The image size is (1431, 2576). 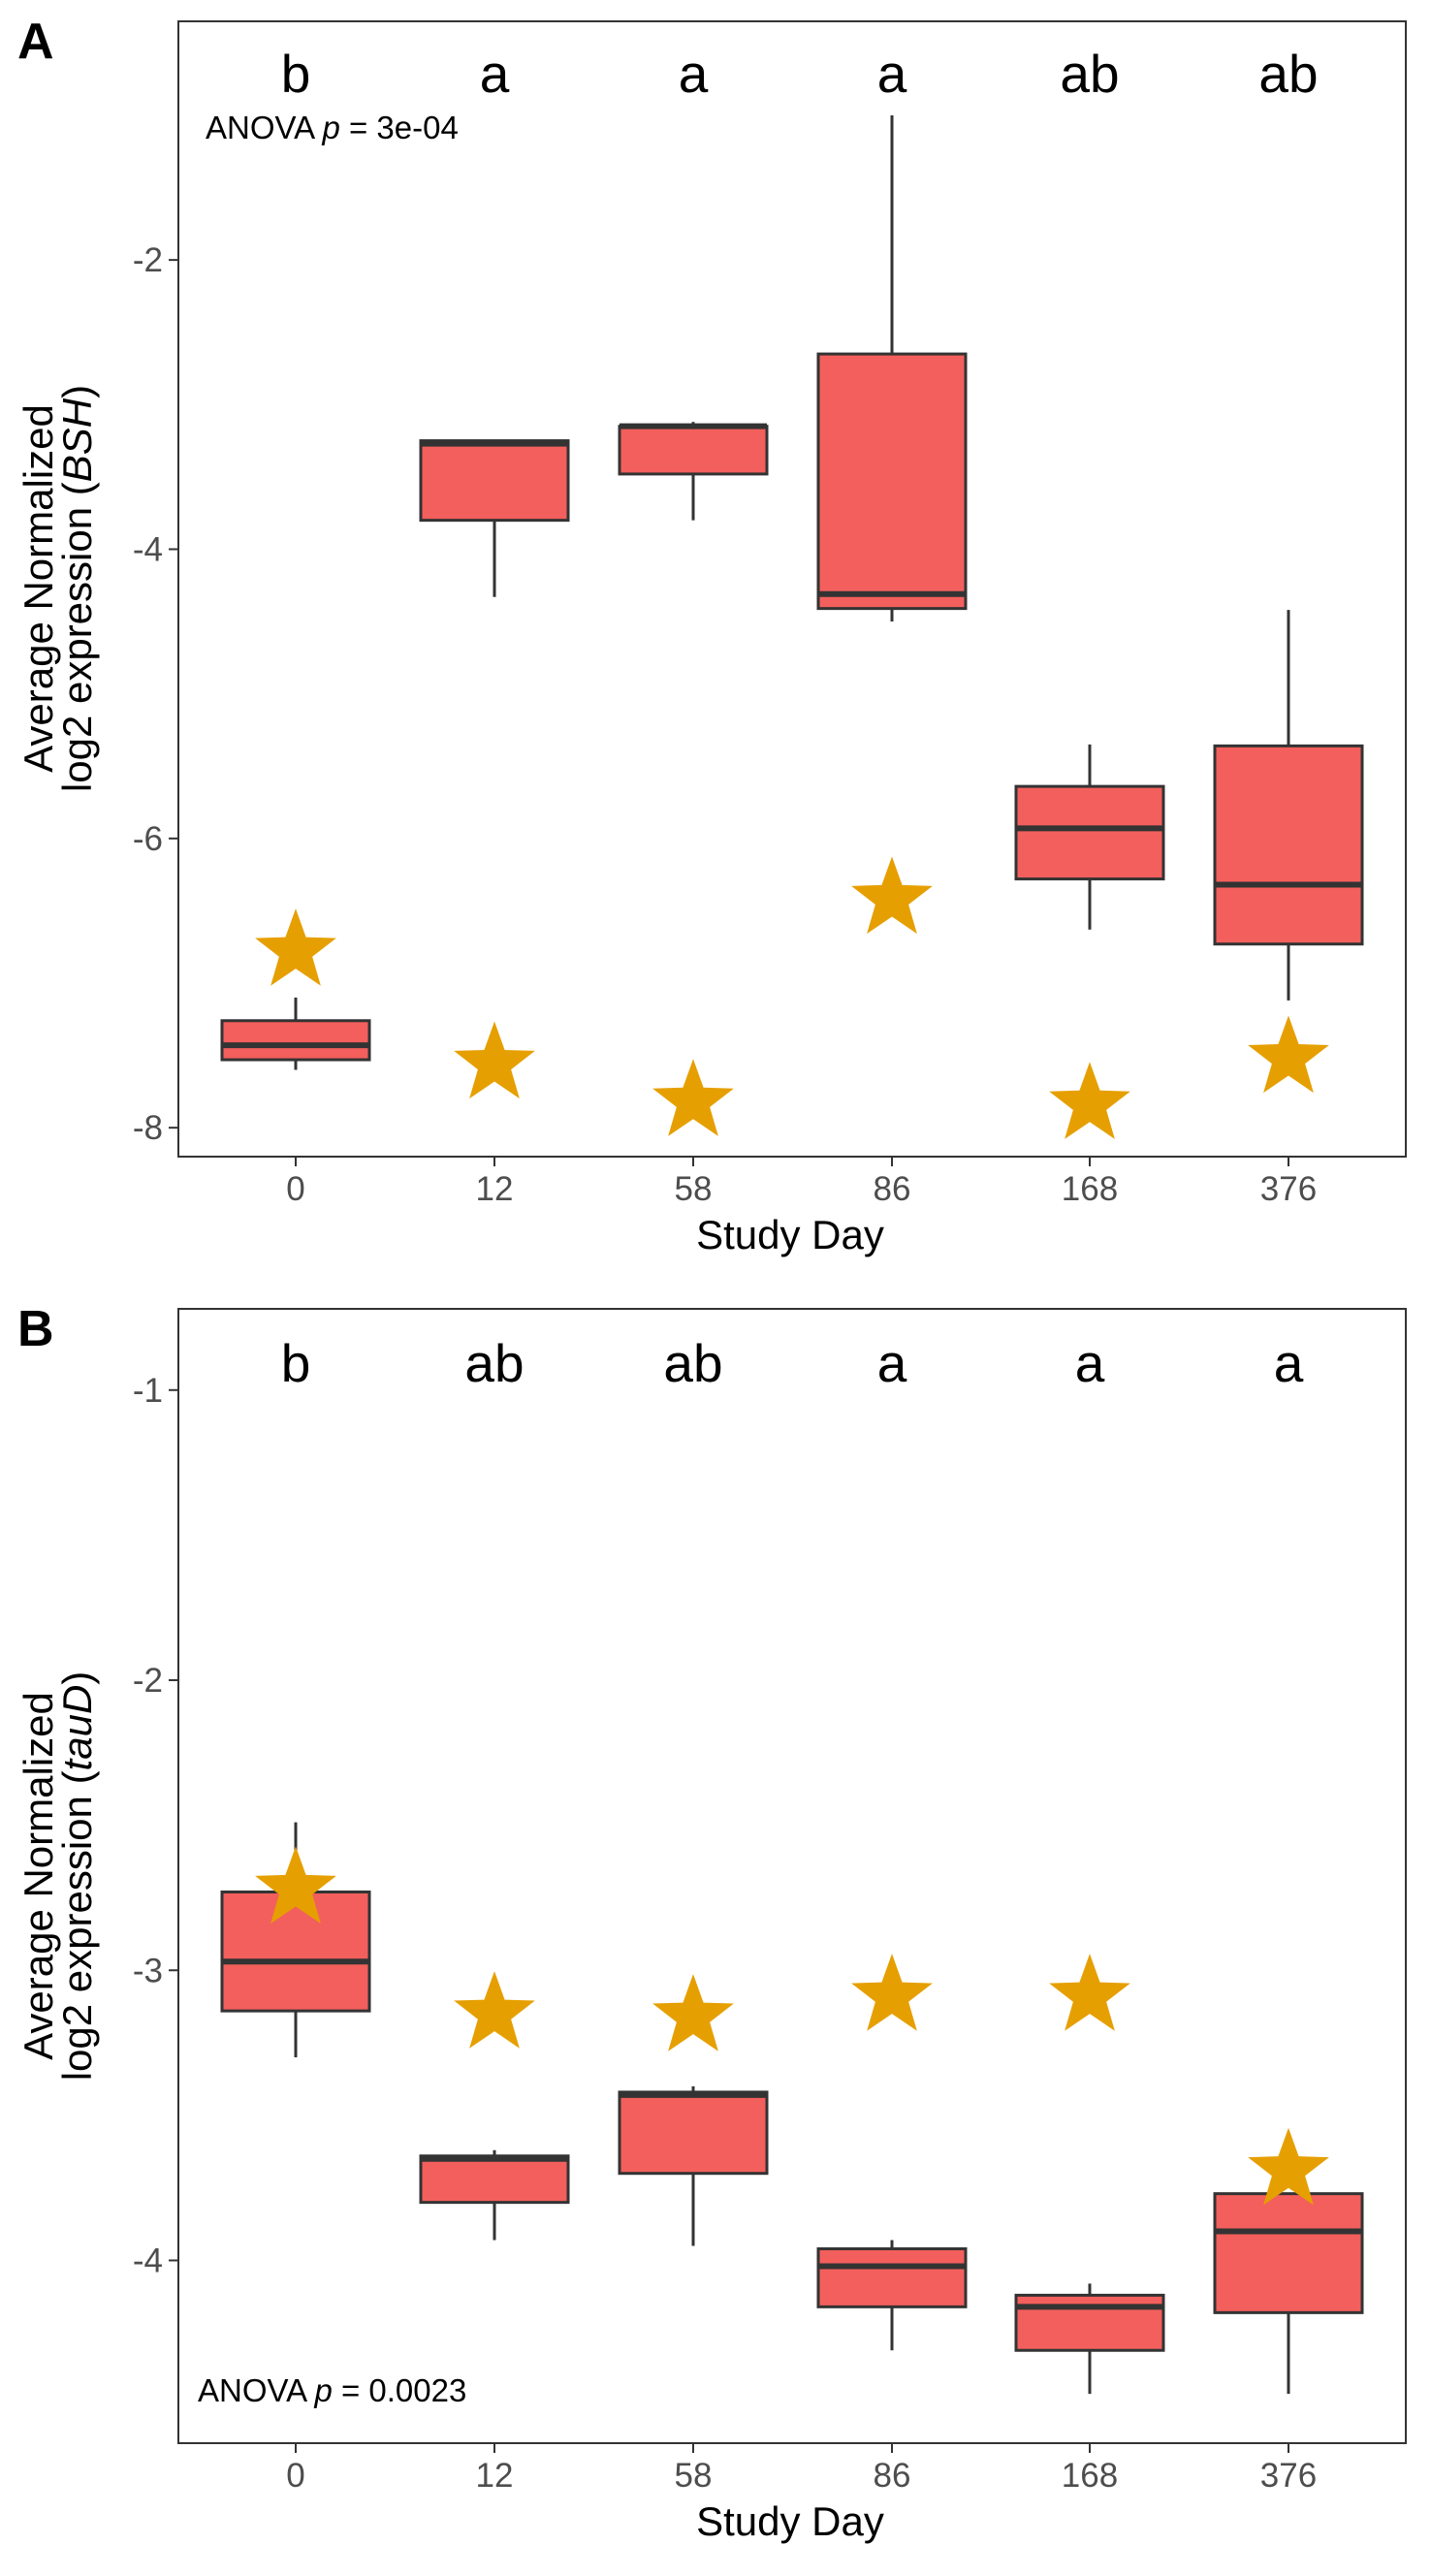 I want to click on panel-letter: B, so click(x=35, y=1329).